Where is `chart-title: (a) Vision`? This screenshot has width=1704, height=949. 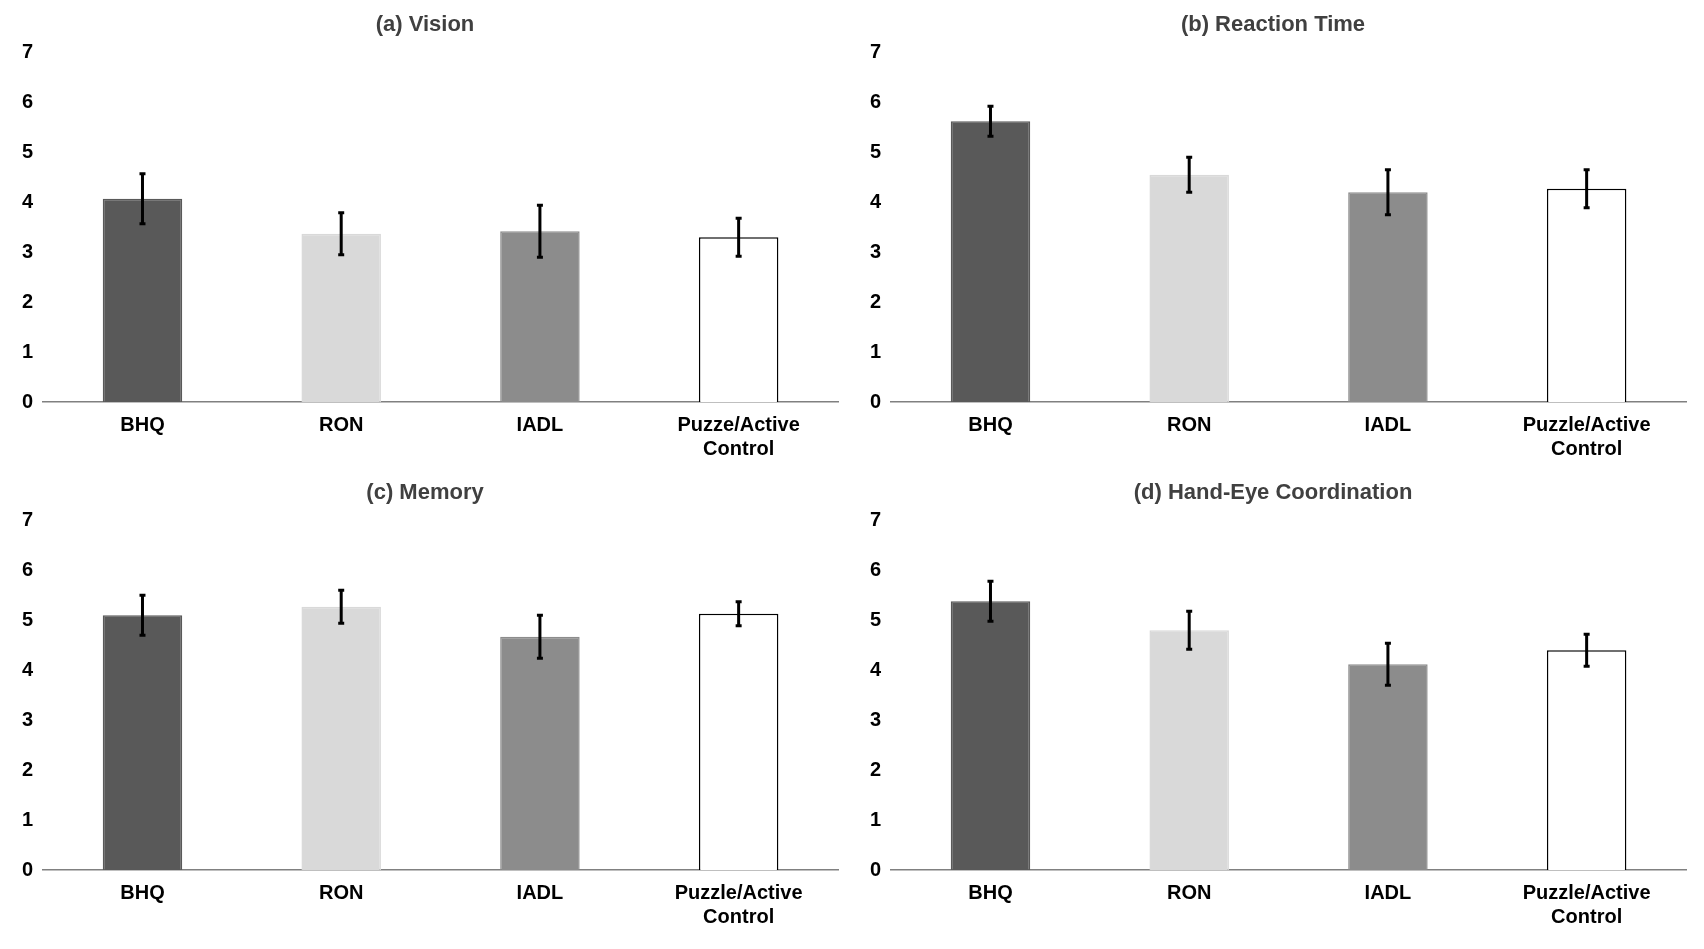
chart-title: (a) Vision is located at coordinates (425, 24).